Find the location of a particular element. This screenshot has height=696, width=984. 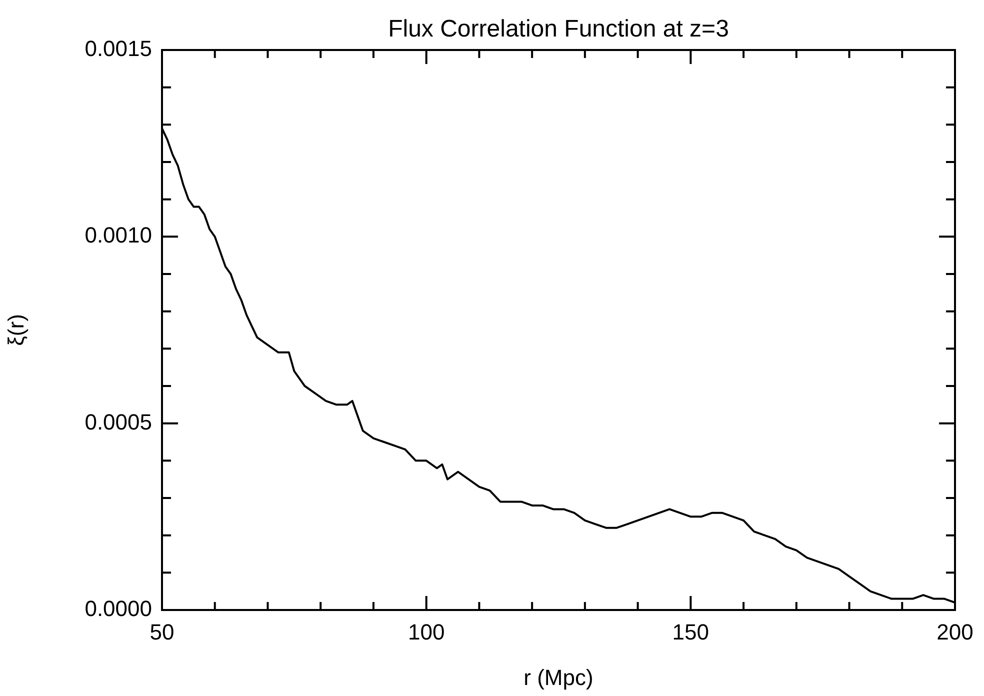

x-tick-label: 100 is located at coordinates (426, 631).